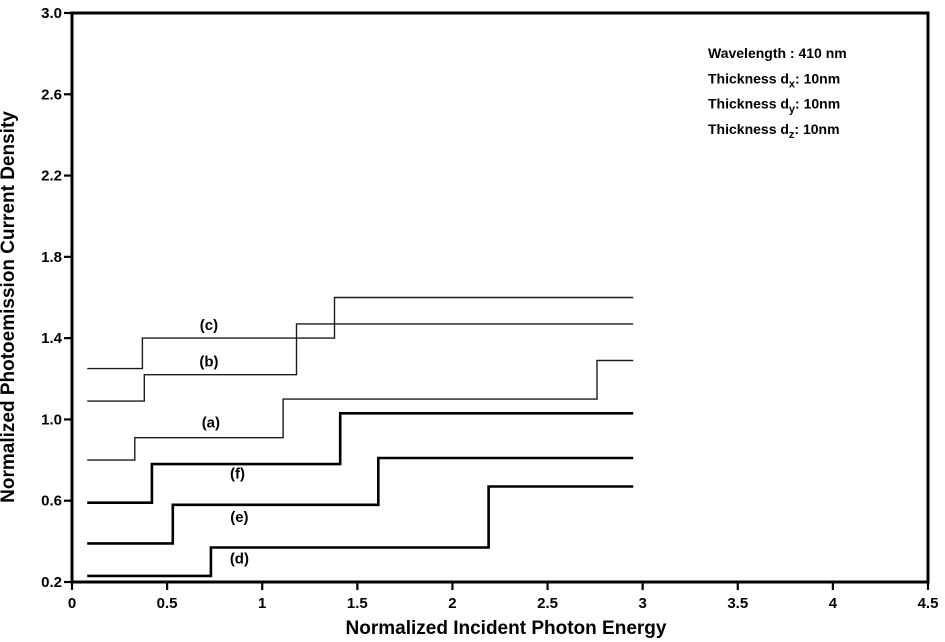 The height and width of the screenshot is (642, 945). Describe the element at coordinates (237, 473) in the screenshot. I see `curve-label-f: (f)` at that location.